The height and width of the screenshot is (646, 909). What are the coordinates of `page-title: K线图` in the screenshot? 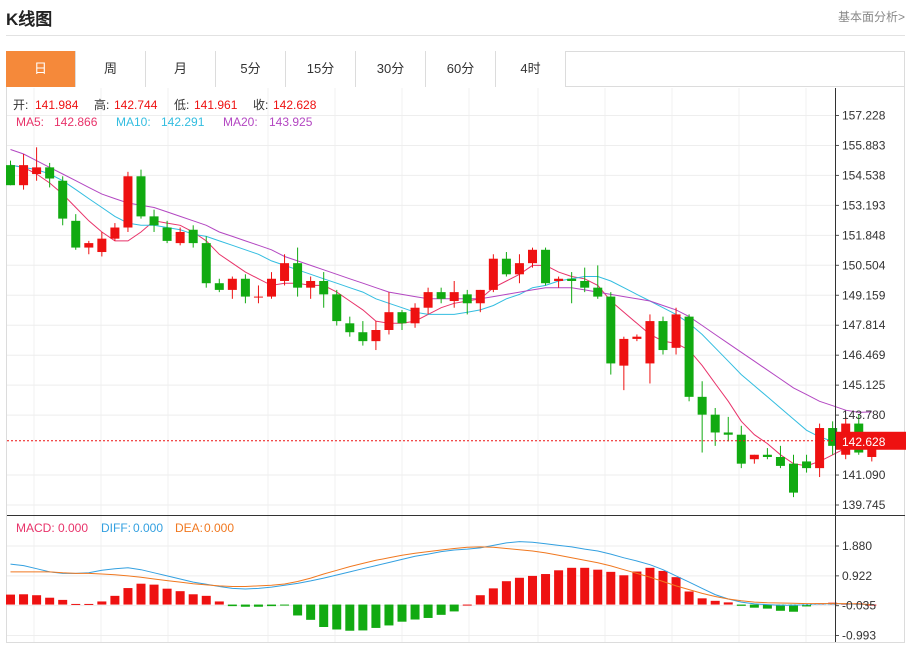 It's located at (29, 19).